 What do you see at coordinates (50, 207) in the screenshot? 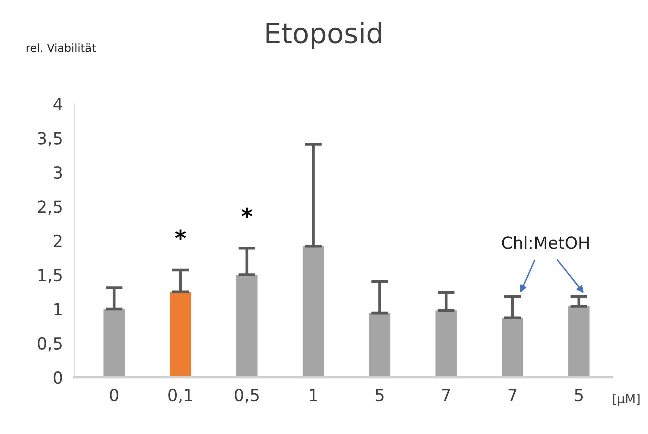
I see `y-tick-label: 2,5` at bounding box center [50, 207].